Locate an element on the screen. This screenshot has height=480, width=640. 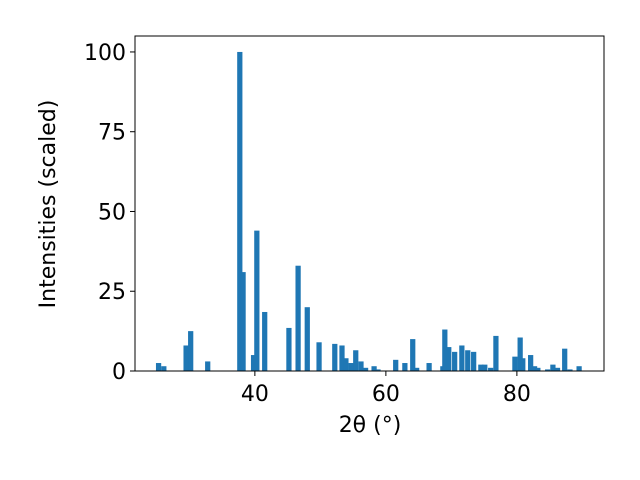
y-tick-label: 0 is located at coordinates (119, 372).